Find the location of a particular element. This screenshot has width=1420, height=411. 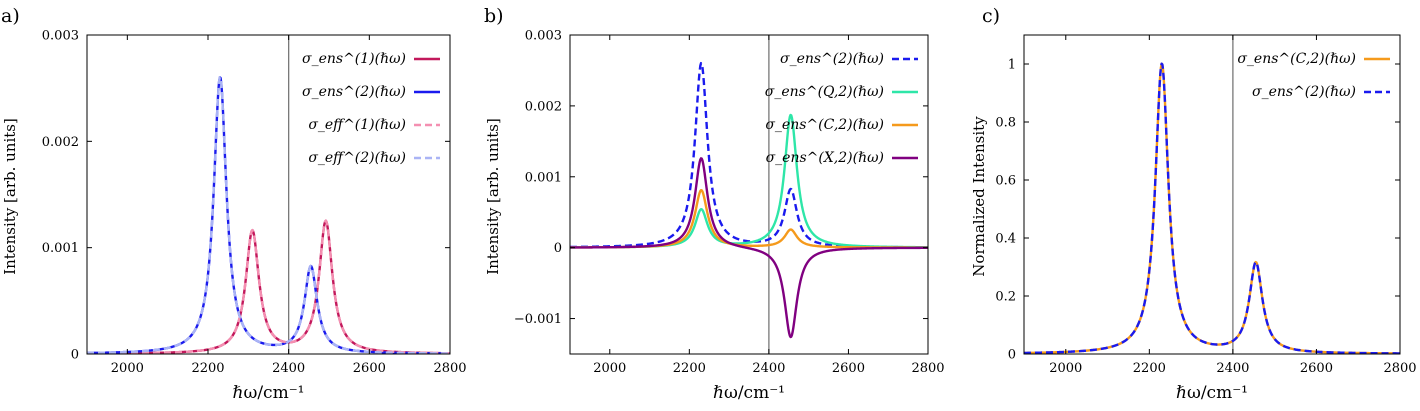

y-tick-label: 0.8 is located at coordinates (1005, 123).